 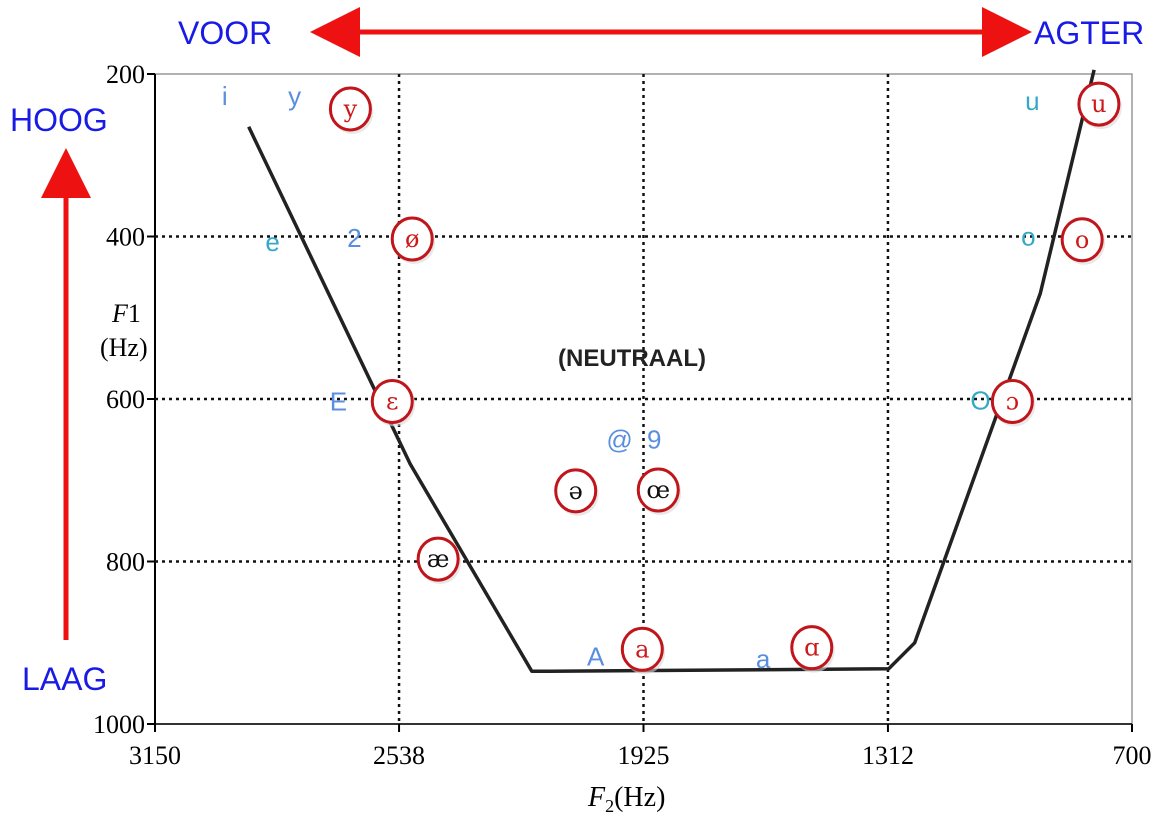 What do you see at coordinates (354, 238) in the screenshot?
I see `sampa-label: 2` at bounding box center [354, 238].